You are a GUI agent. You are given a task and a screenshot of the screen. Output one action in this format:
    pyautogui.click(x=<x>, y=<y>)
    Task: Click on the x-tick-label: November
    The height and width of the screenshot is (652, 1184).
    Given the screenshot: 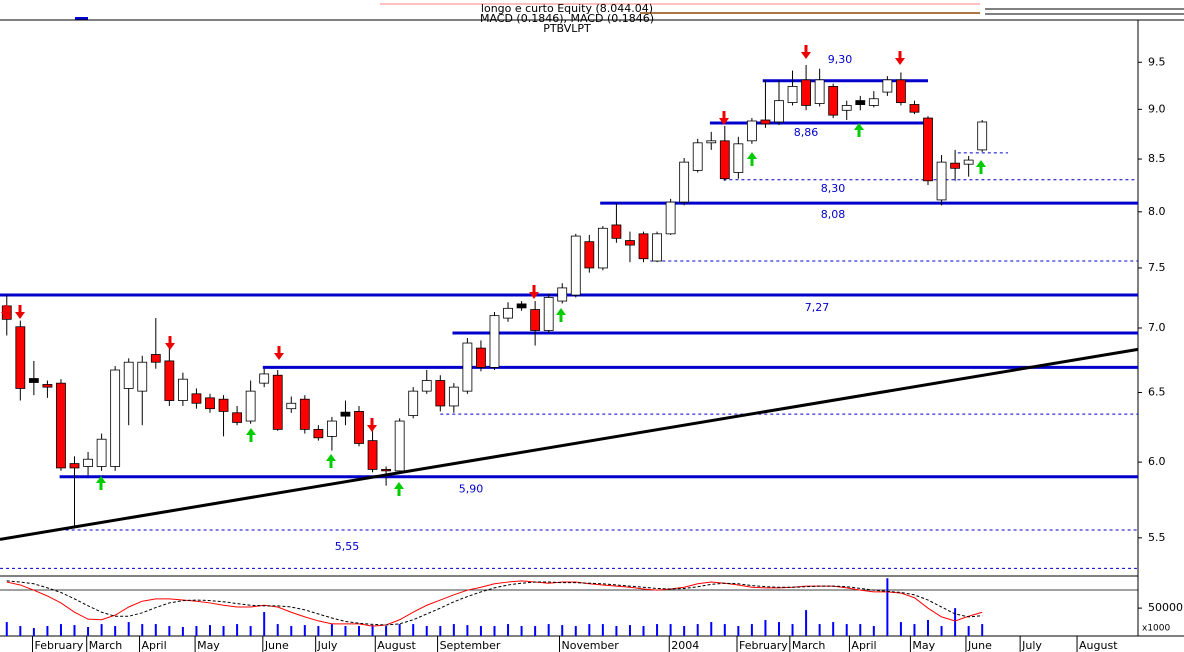 What is the action you would take?
    pyautogui.click(x=591, y=645)
    